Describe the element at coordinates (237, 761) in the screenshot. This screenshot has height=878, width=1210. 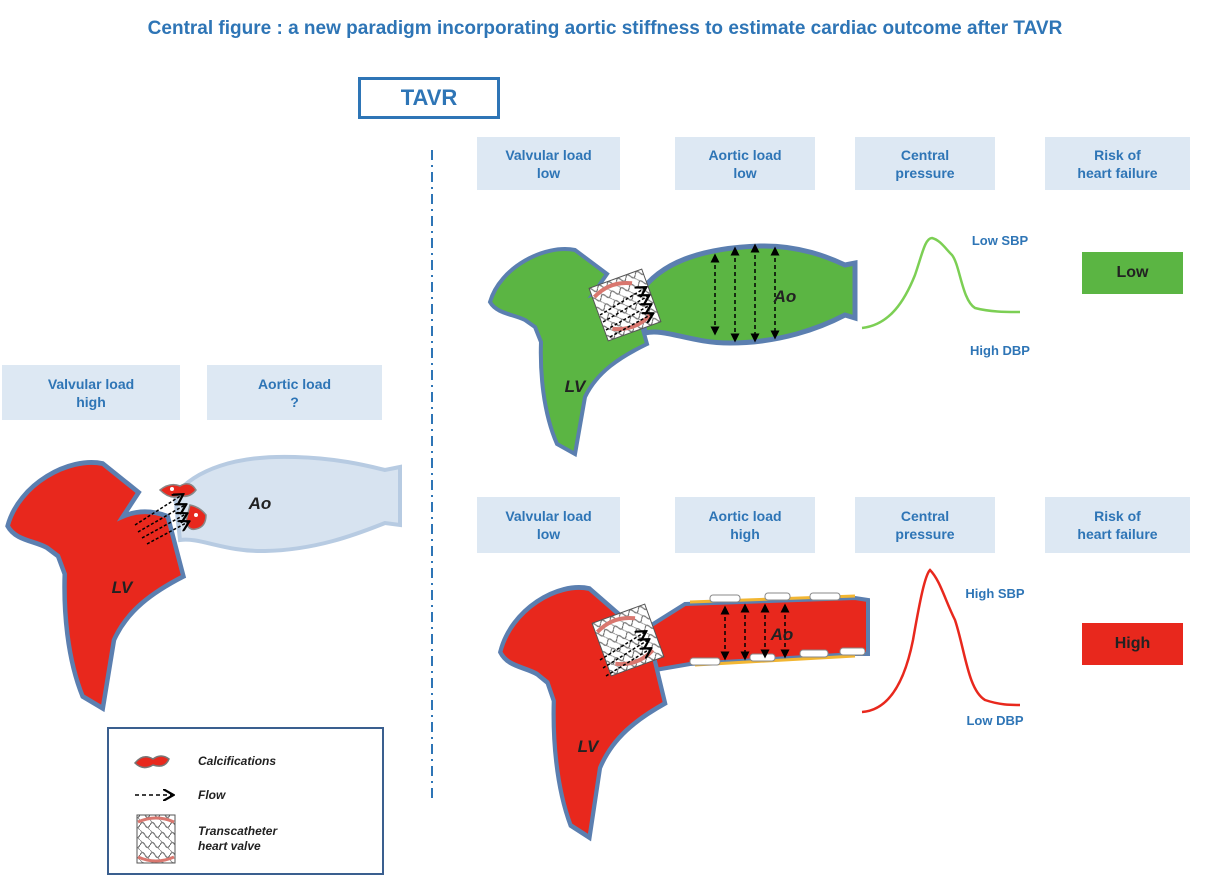
I see `legend-item: Calcifications` at that location.